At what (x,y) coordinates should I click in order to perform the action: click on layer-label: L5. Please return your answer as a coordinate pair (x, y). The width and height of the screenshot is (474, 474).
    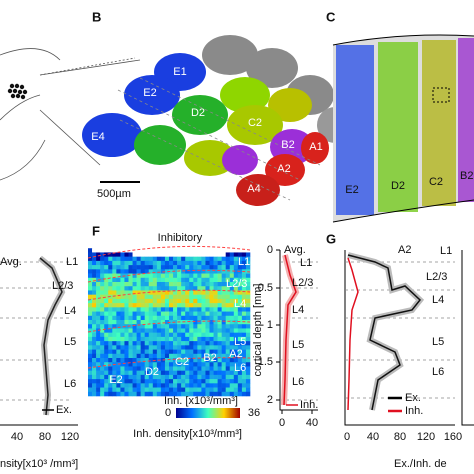
    Looking at the image, I should click on (70, 342).